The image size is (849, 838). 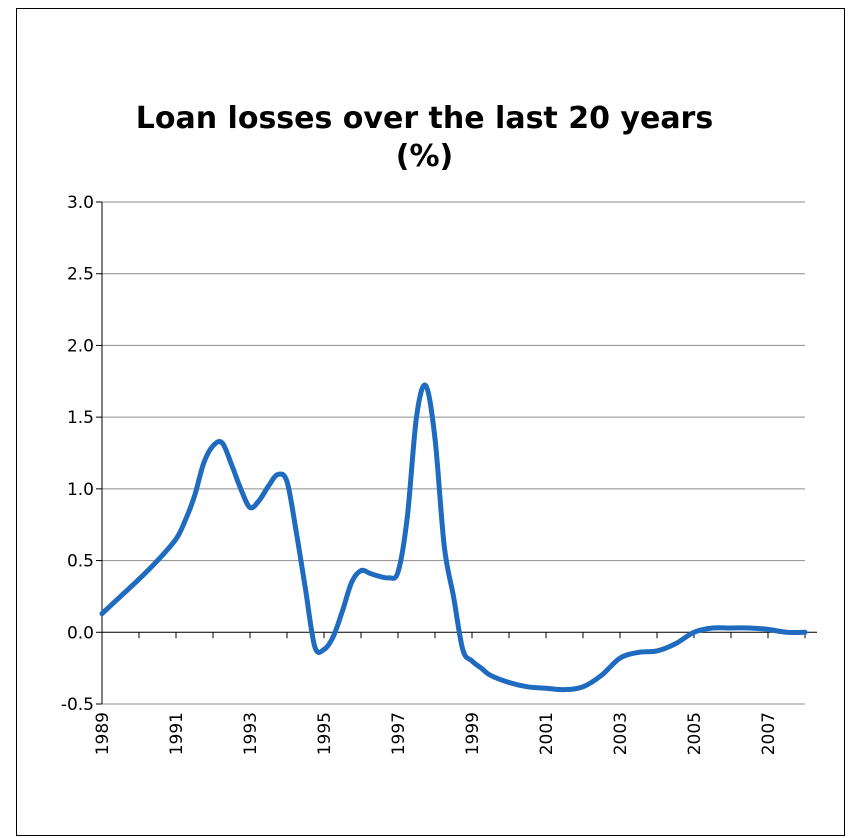 I want to click on y-tick-label: 0.0, so click(x=80, y=633).